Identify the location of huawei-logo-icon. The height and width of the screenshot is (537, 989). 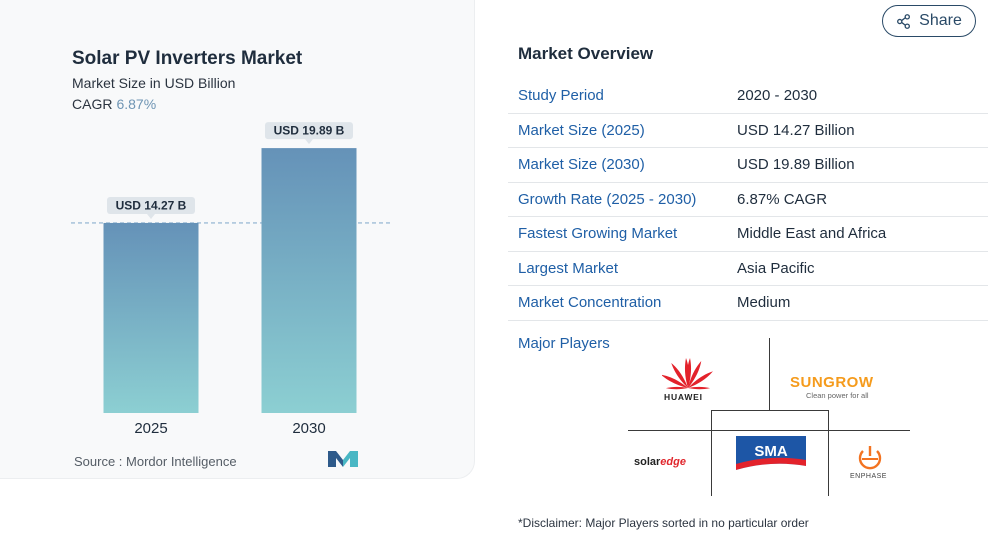
(687, 374).